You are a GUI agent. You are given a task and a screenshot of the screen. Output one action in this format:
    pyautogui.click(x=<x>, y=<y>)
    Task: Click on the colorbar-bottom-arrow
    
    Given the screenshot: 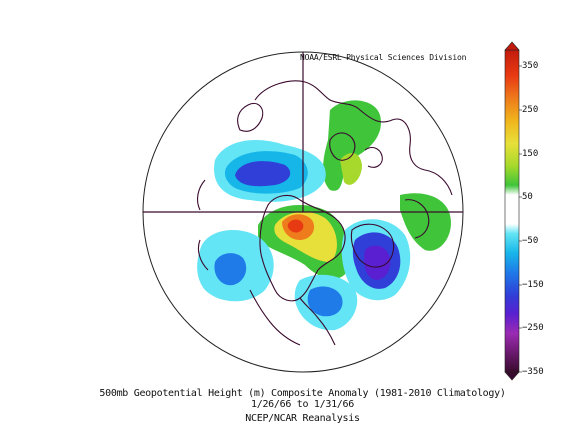 What is the action you would take?
    pyautogui.click(x=512, y=376)
    